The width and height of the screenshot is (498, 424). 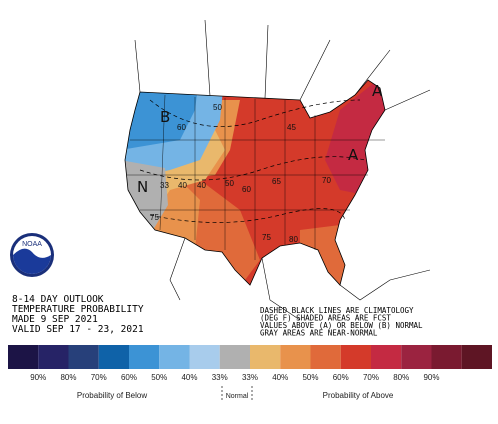 What do you see at coordinates (112, 395) in the screenshot?
I see `legend-caption: Probability of Below` at bounding box center [112, 395].